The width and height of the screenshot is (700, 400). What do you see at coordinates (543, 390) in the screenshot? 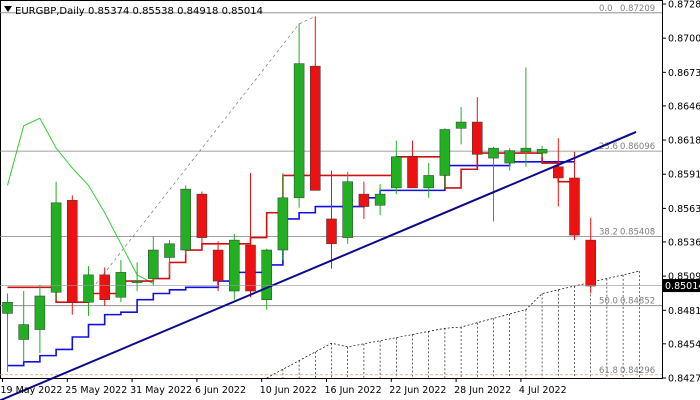
I see `date-tick-label: 4 Jul 2022` at bounding box center [543, 390].